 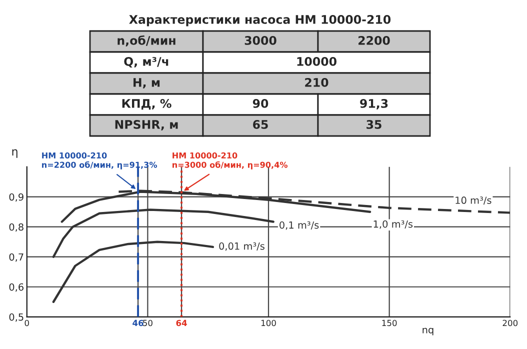 I want to click on x-tick-label: 200, so click(x=510, y=323).